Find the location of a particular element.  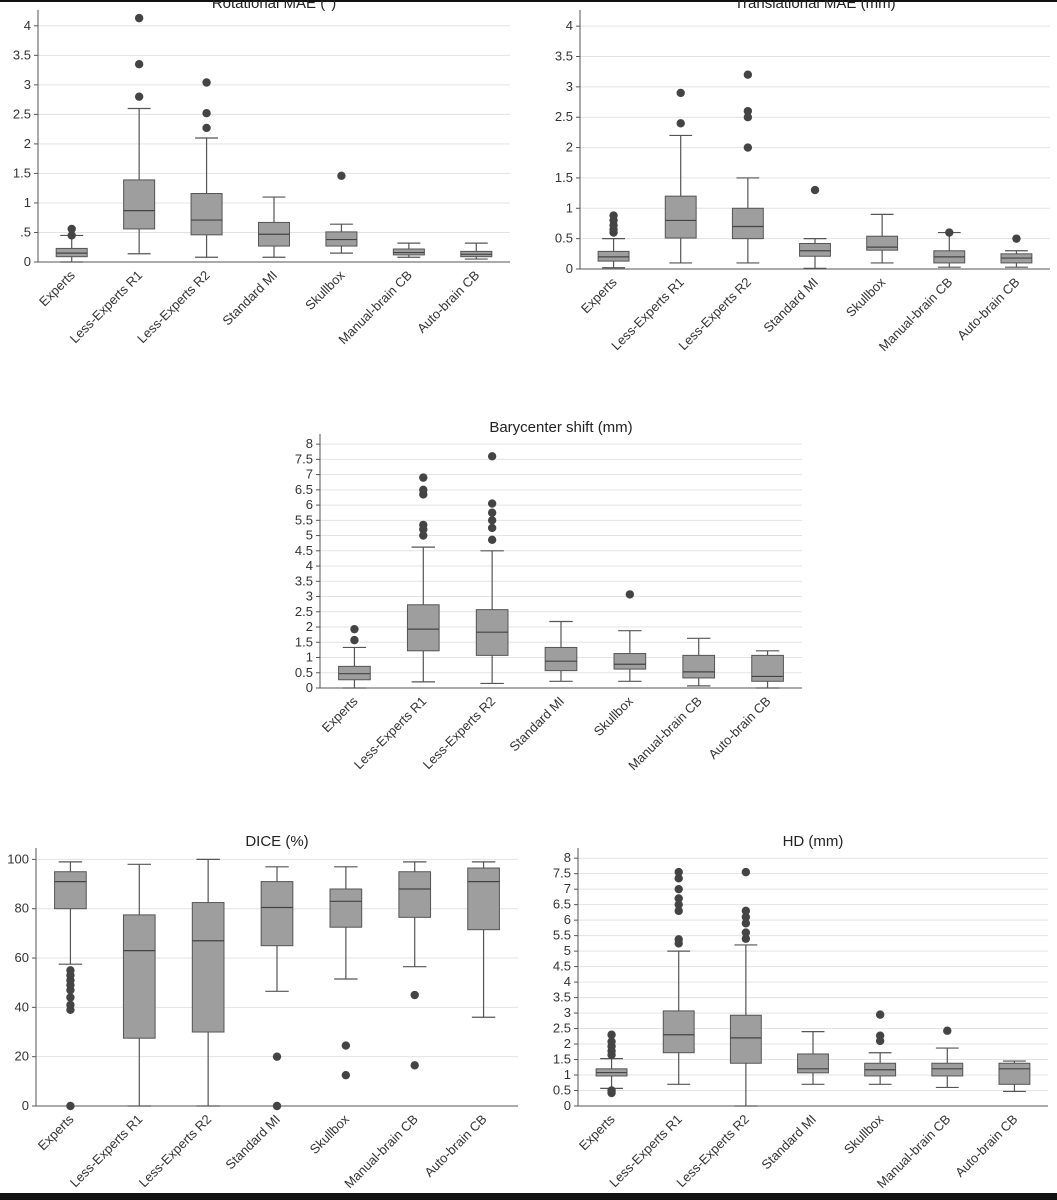

y-tick-label: 4.5 is located at coordinates (304, 550).